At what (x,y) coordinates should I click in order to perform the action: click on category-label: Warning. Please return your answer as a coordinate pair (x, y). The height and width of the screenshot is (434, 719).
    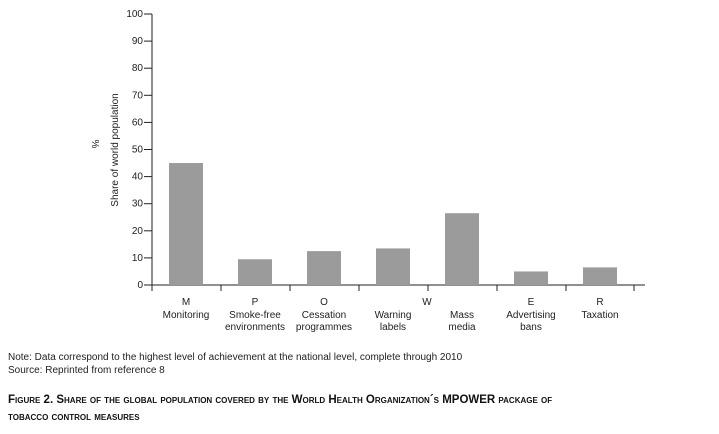
    Looking at the image, I should click on (393, 315).